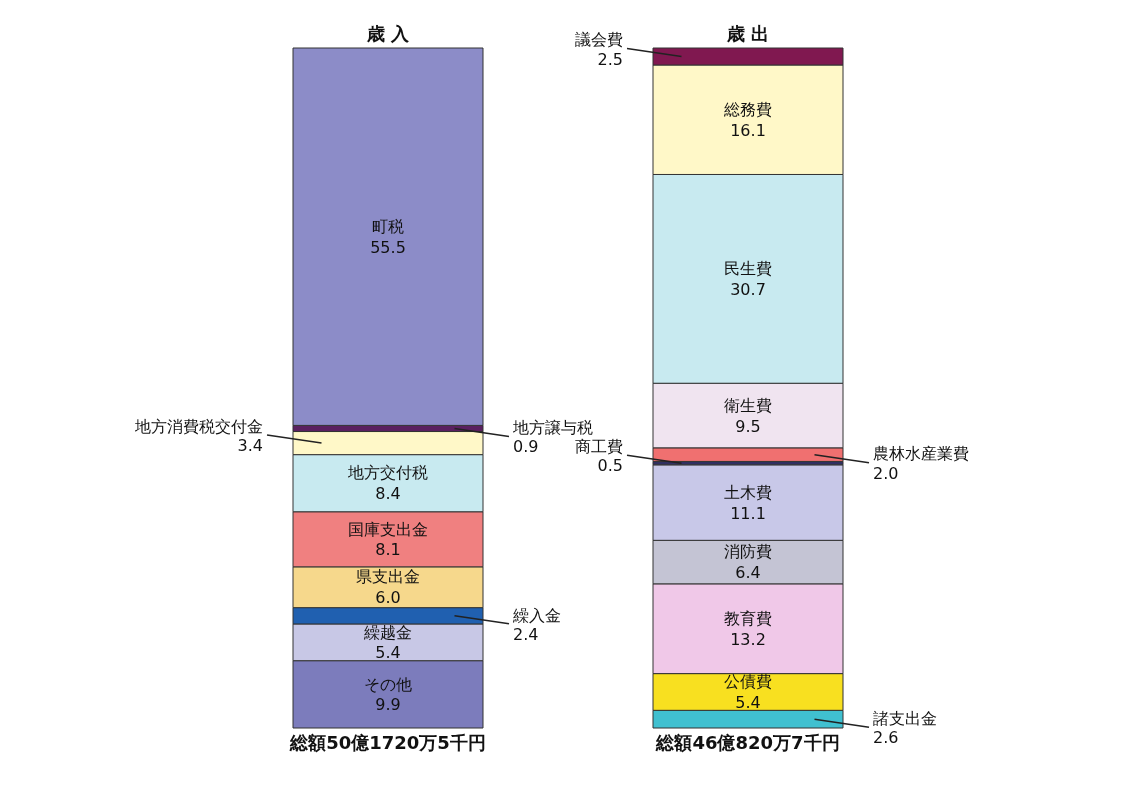 This screenshot has height=798, width=1144. I want to click on series-label: 民生費, so click(748, 269).